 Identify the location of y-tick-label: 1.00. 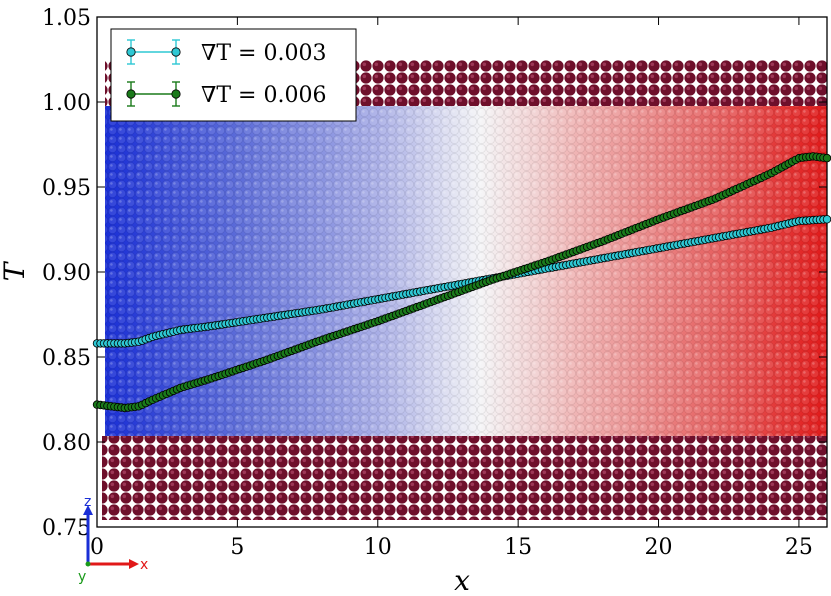
(66, 103).